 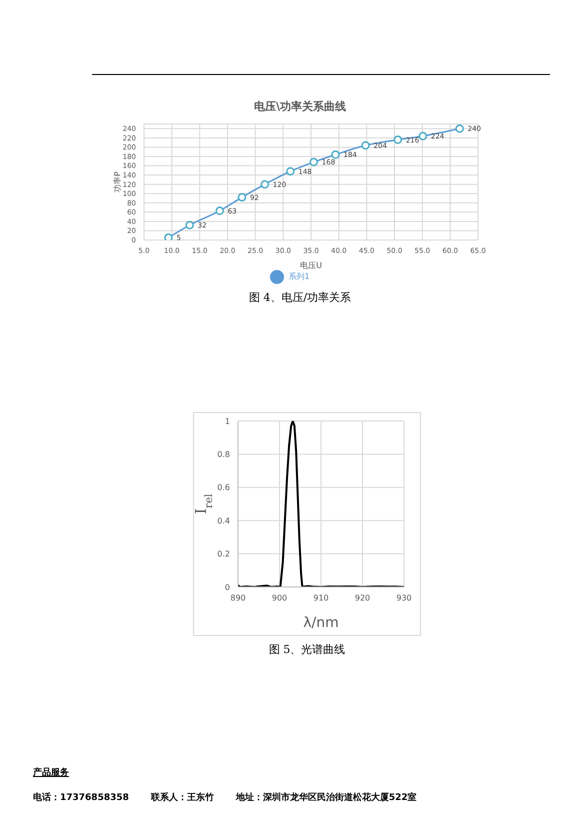 What do you see at coordinates (238, 598) in the screenshot?
I see `x-tick-label: 890` at bounding box center [238, 598].